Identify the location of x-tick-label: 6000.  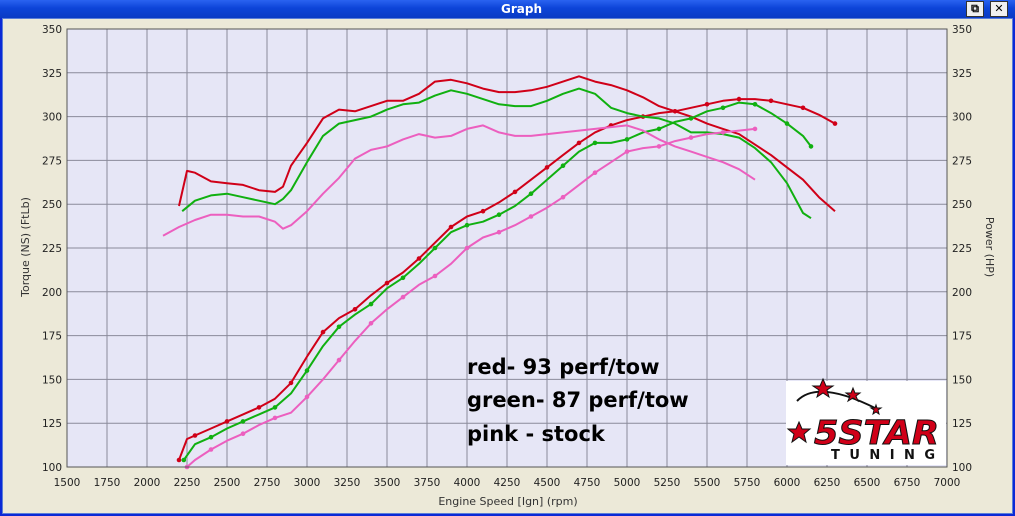
(787, 483).